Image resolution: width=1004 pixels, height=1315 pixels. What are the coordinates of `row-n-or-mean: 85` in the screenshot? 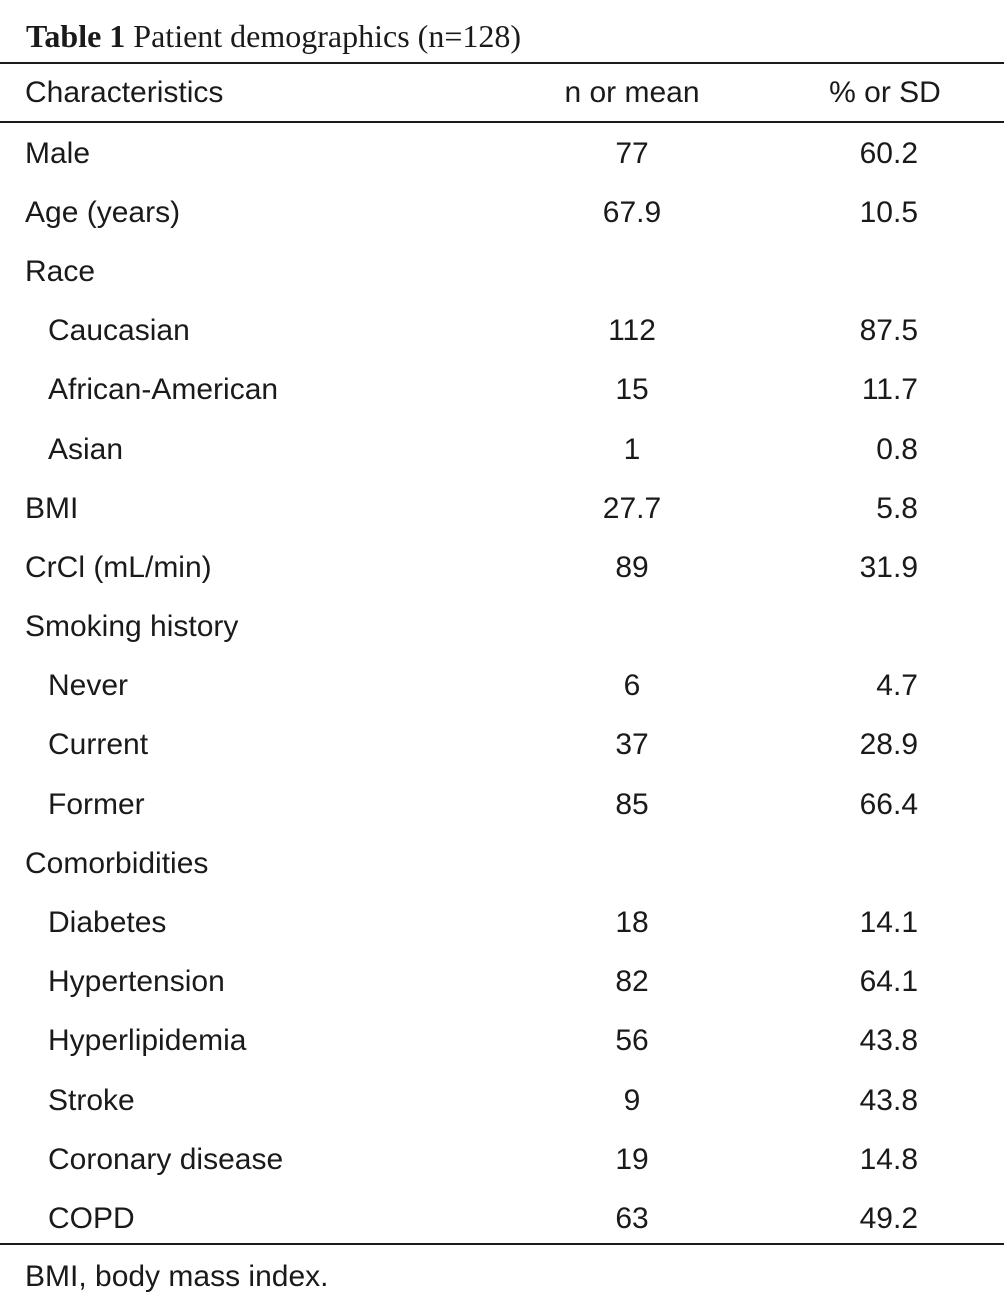 It's located at (632, 804).